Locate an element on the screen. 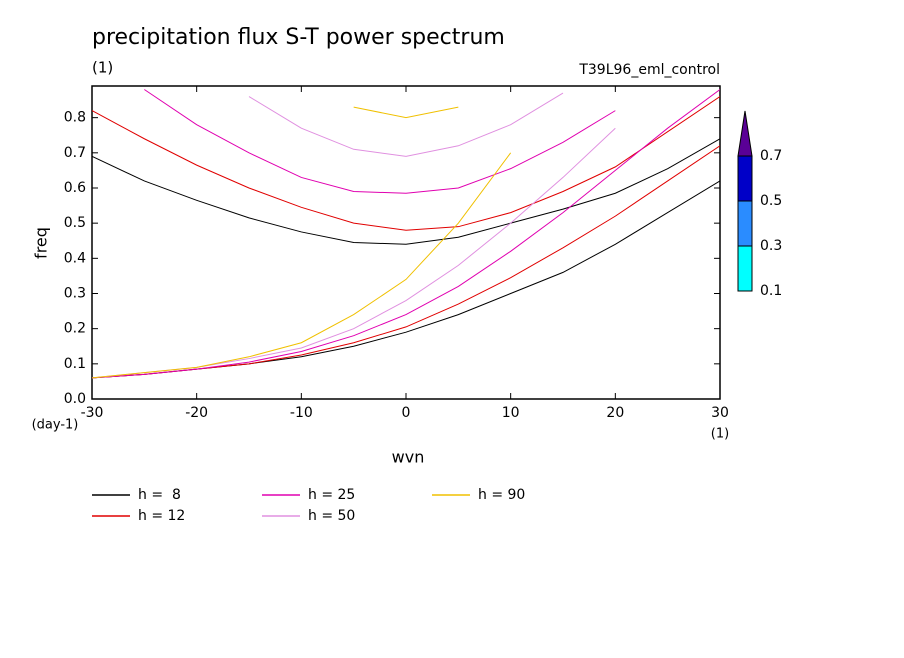 The height and width of the screenshot is (658, 904). x-tick-label: 20 is located at coordinates (615, 413).